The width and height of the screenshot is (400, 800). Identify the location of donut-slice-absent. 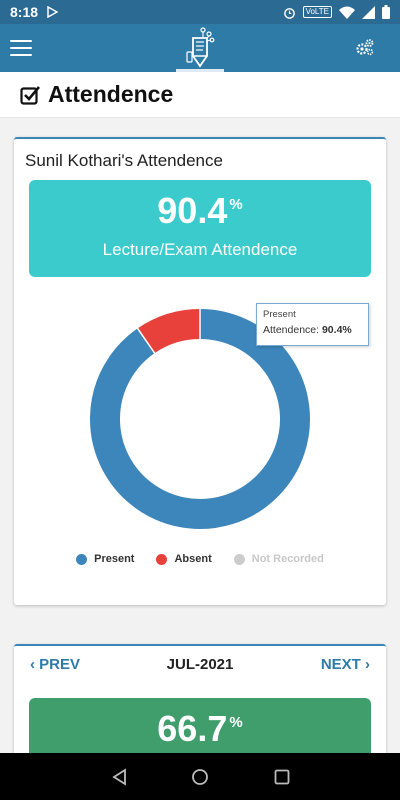
(169, 331).